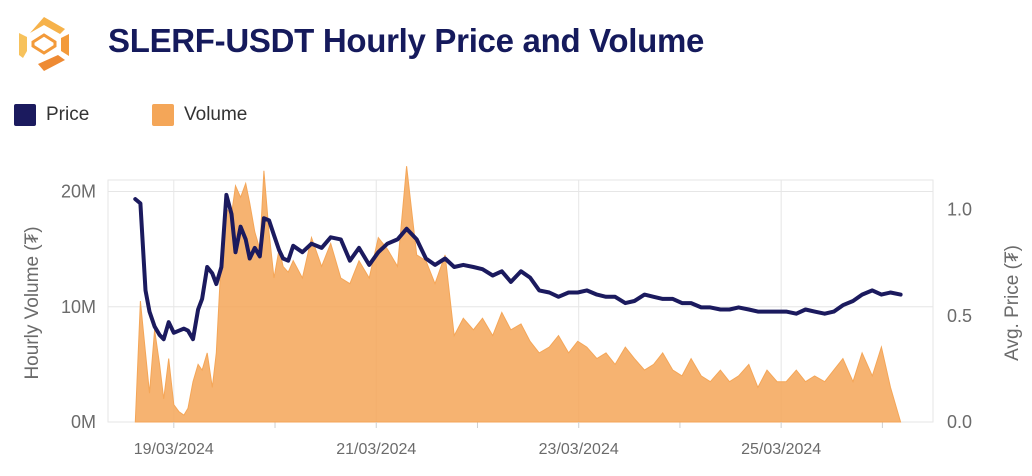  I want to click on y-axis-left-title: Hourly Volume (₮), so click(32, 302).